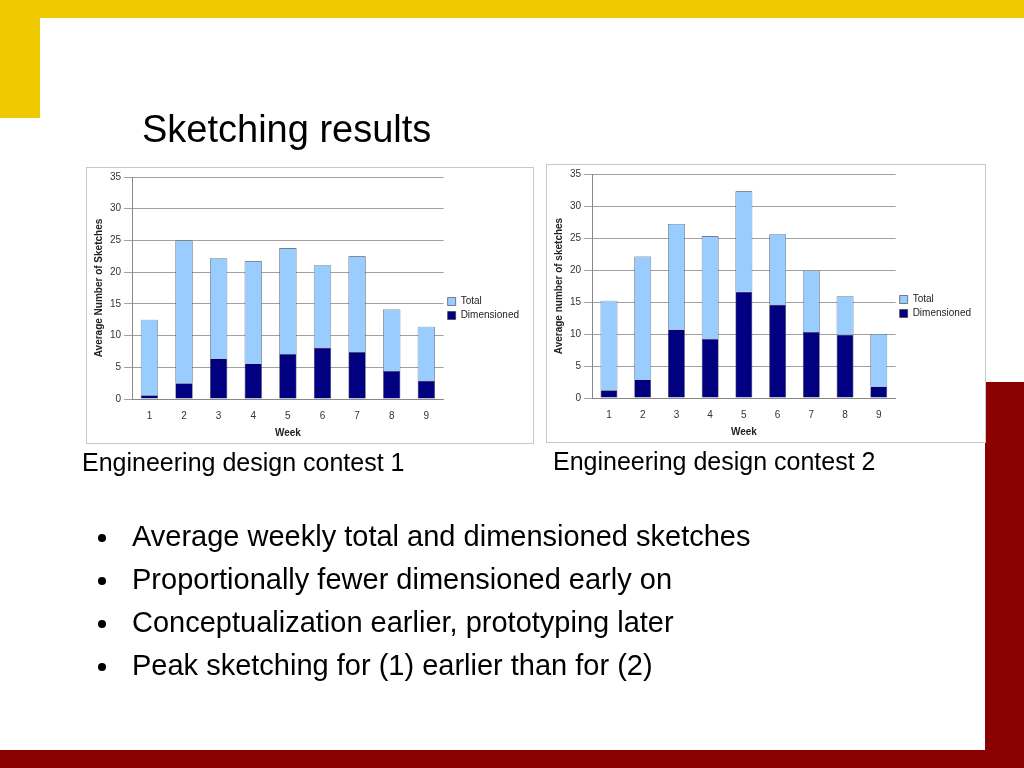 Image resolution: width=1024 pixels, height=768 pixels. I want to click on text: Peak sketching for (1) earlier than for (2), so click(392, 665).